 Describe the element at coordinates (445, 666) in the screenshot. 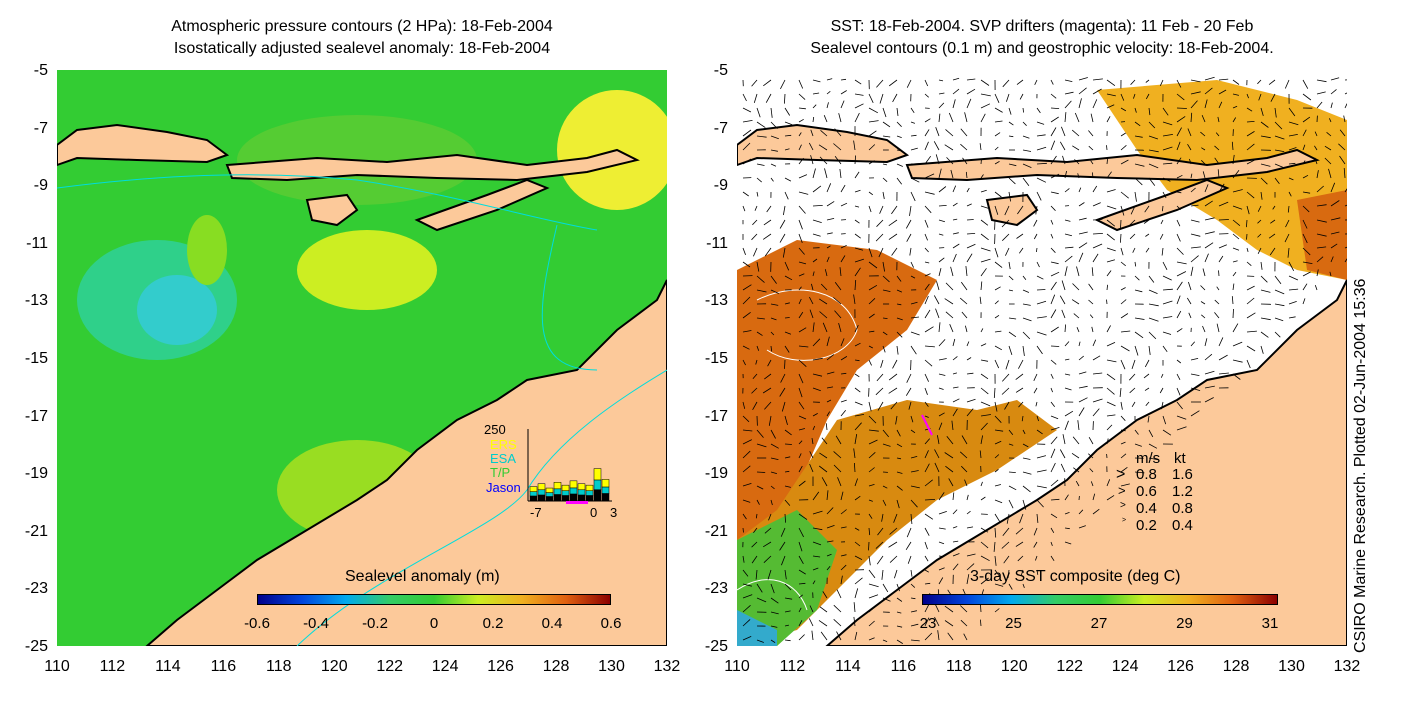

I see `left-xtick: 124` at that location.